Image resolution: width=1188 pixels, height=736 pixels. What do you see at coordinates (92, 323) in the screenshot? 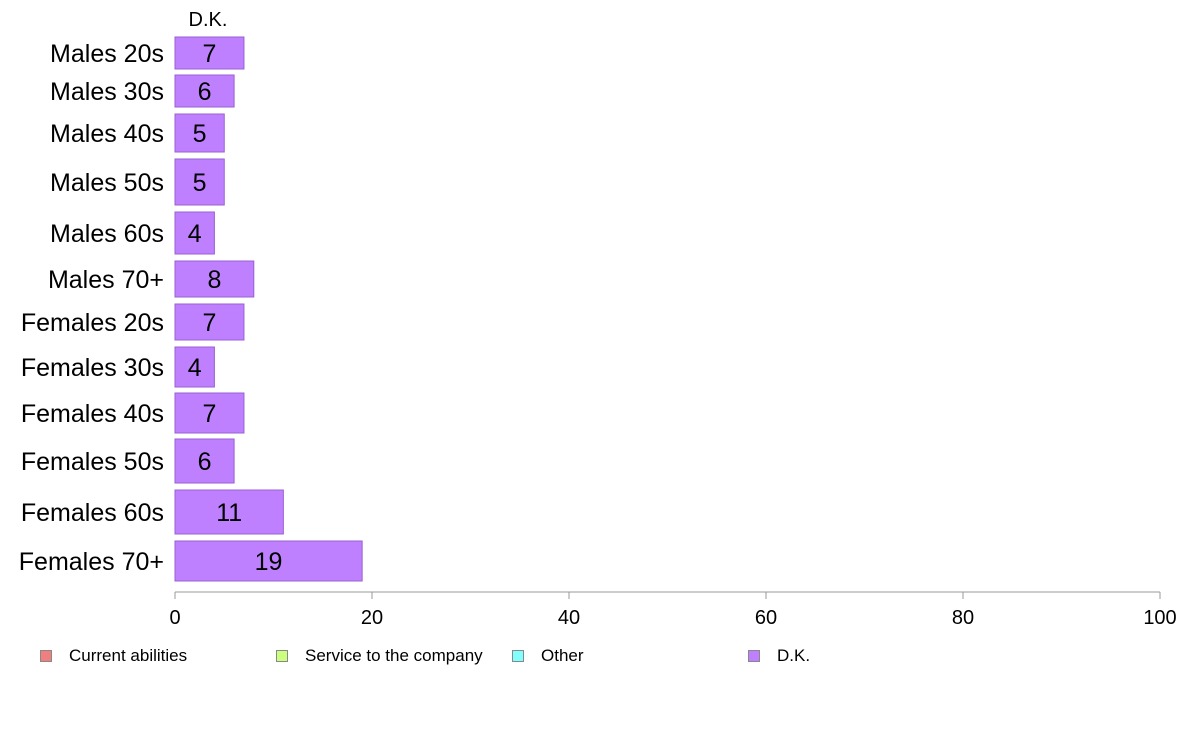
I see `category-label: Females 20s` at bounding box center [92, 323].